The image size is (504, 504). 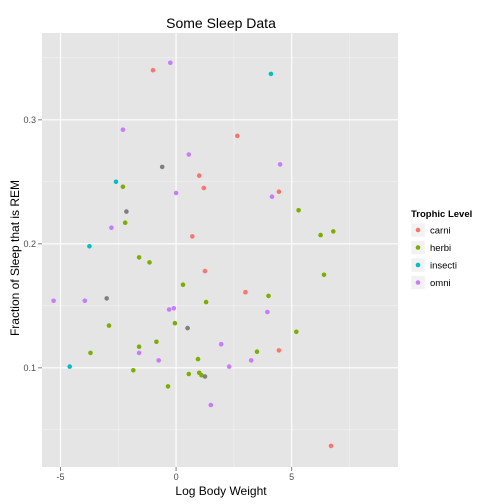 What do you see at coordinates (443, 266) in the screenshot?
I see `legend-label-insecti: insecti` at bounding box center [443, 266].